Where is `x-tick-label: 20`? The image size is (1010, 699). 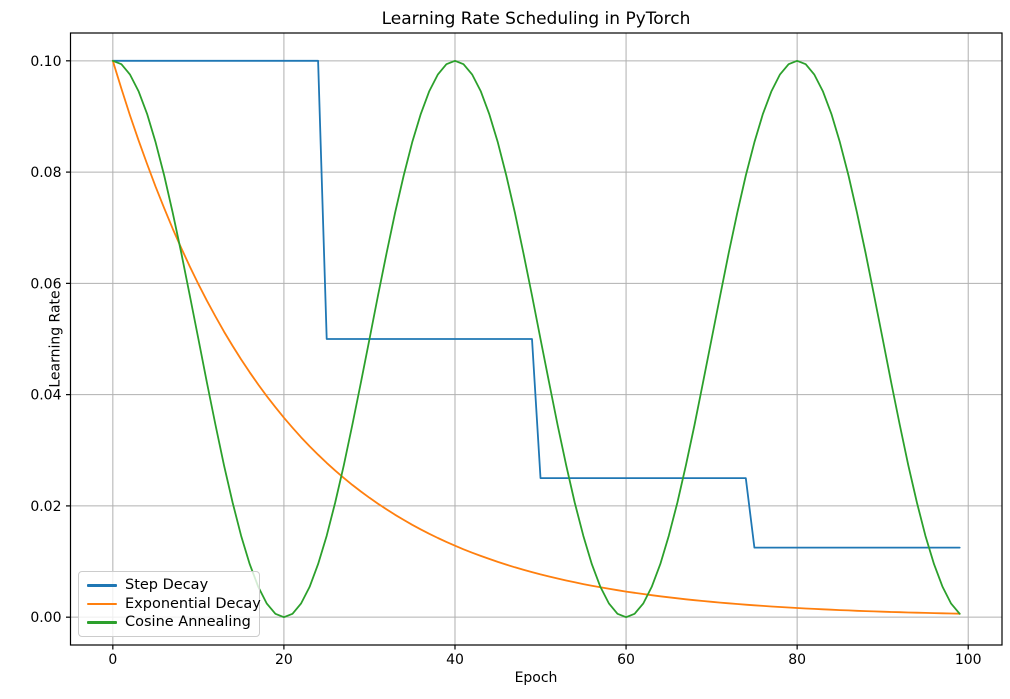 x-tick-label: 20 is located at coordinates (284, 660).